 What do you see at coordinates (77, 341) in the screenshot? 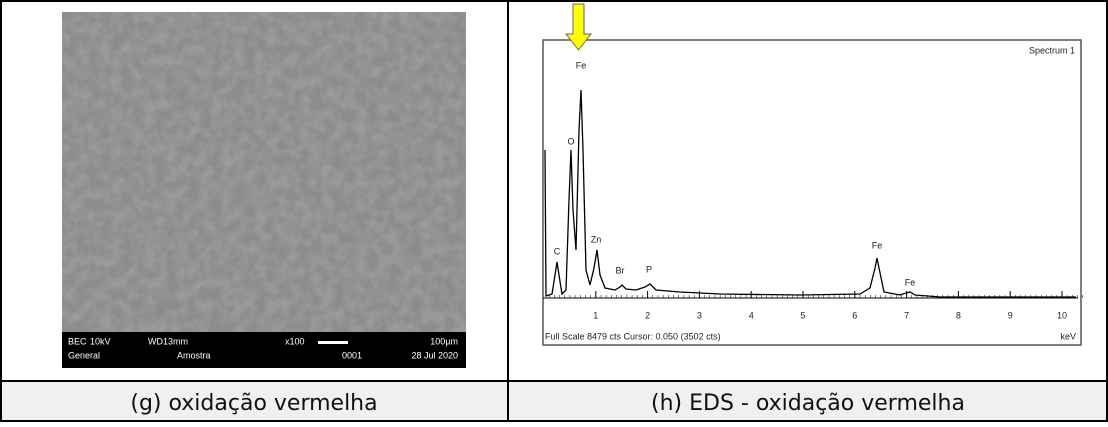
I see `sem-info: BEC` at bounding box center [77, 341].